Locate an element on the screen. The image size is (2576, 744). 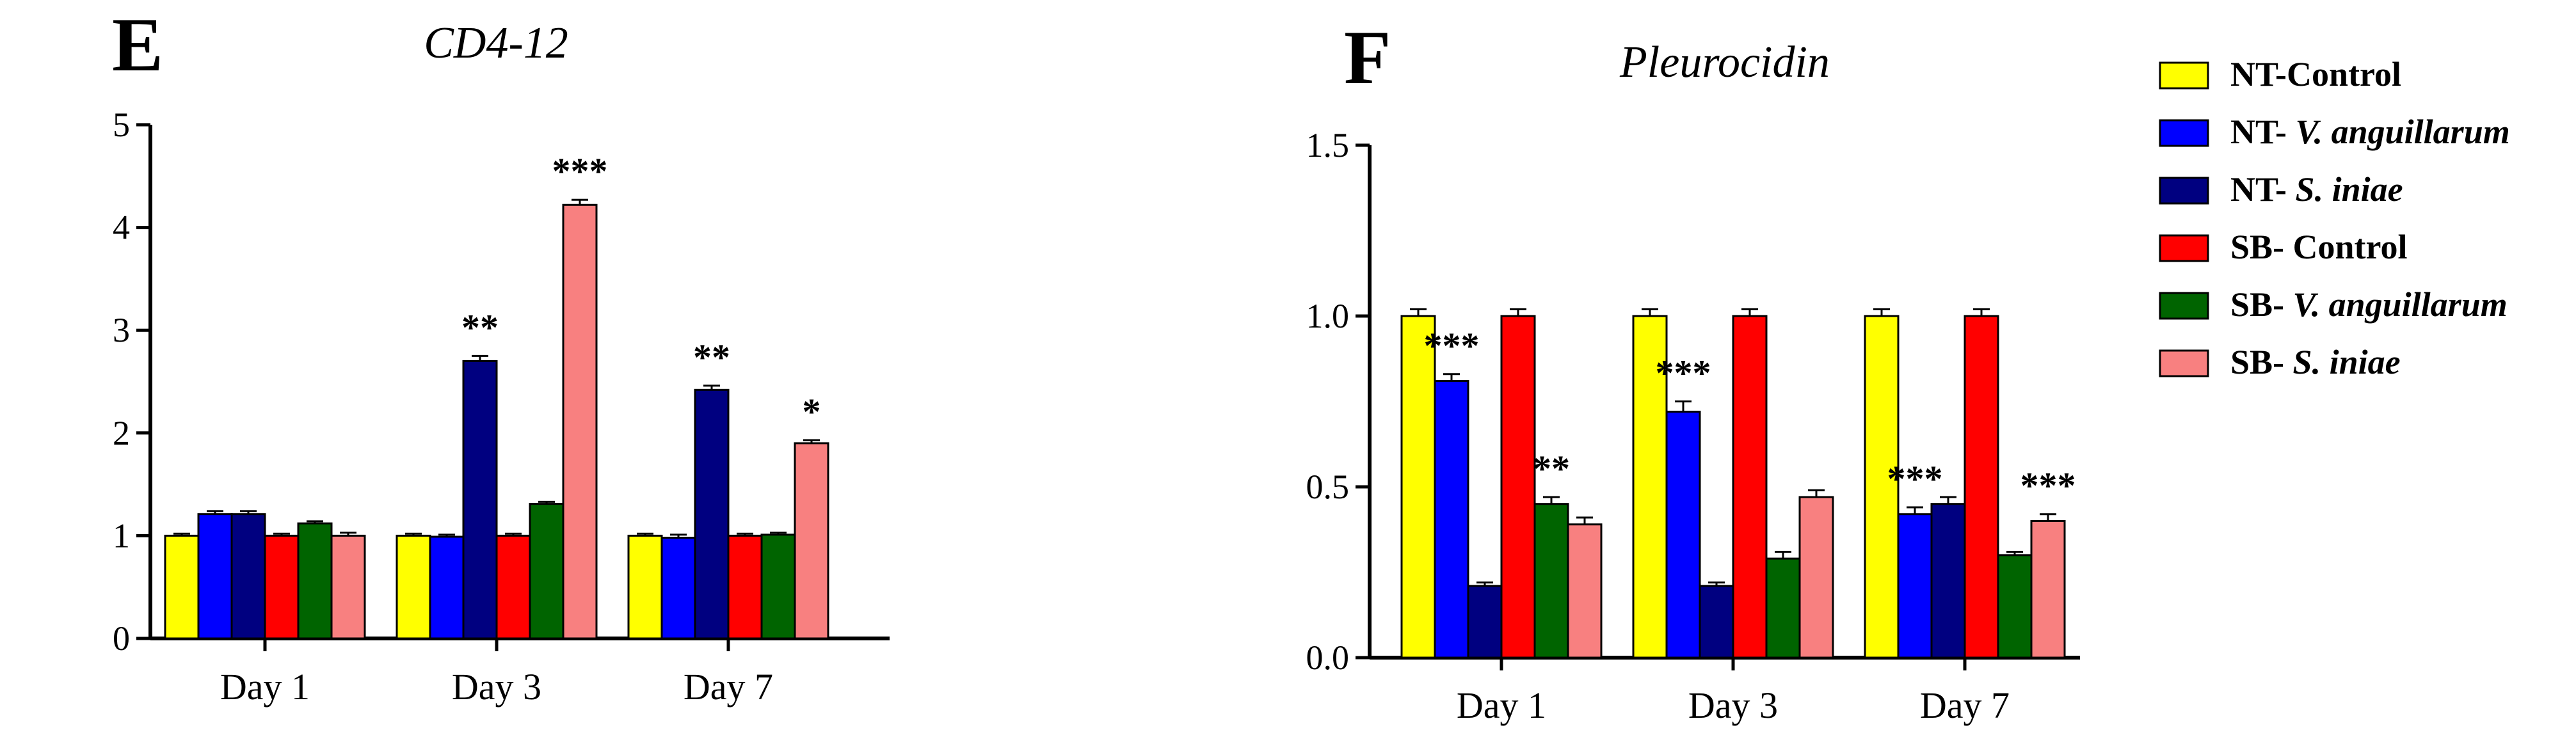
y-tick-label: 3 is located at coordinates (121, 330).